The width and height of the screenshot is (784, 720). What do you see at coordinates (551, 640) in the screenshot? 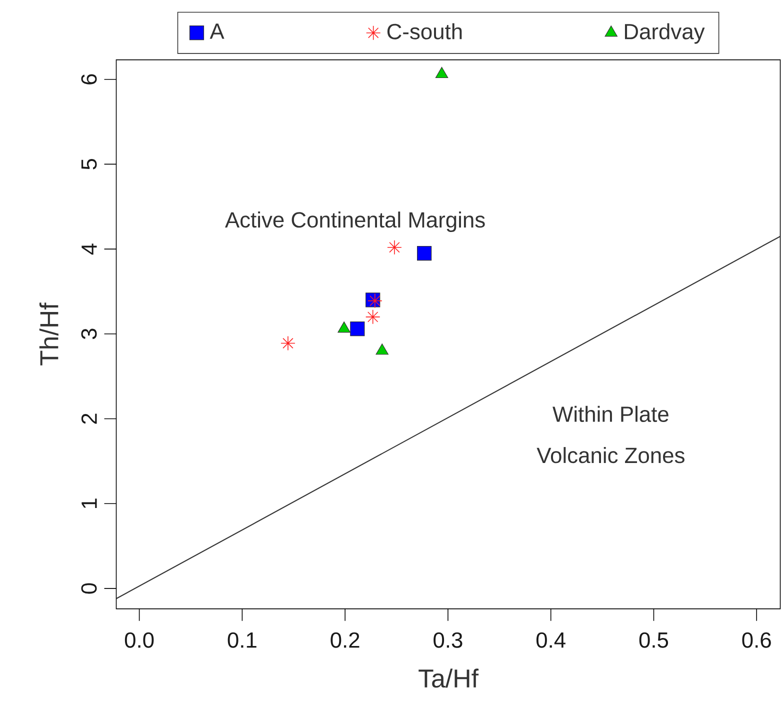
I see `x-tick-label: 0.4` at bounding box center [551, 640].